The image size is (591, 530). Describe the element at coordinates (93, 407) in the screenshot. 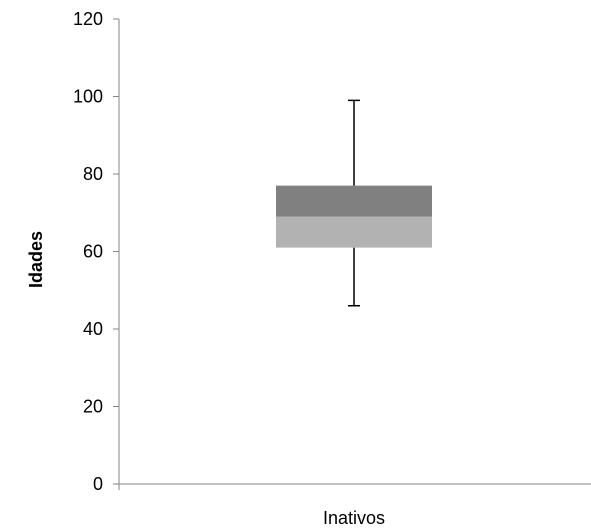

I see `y-tick-label: 20` at that location.